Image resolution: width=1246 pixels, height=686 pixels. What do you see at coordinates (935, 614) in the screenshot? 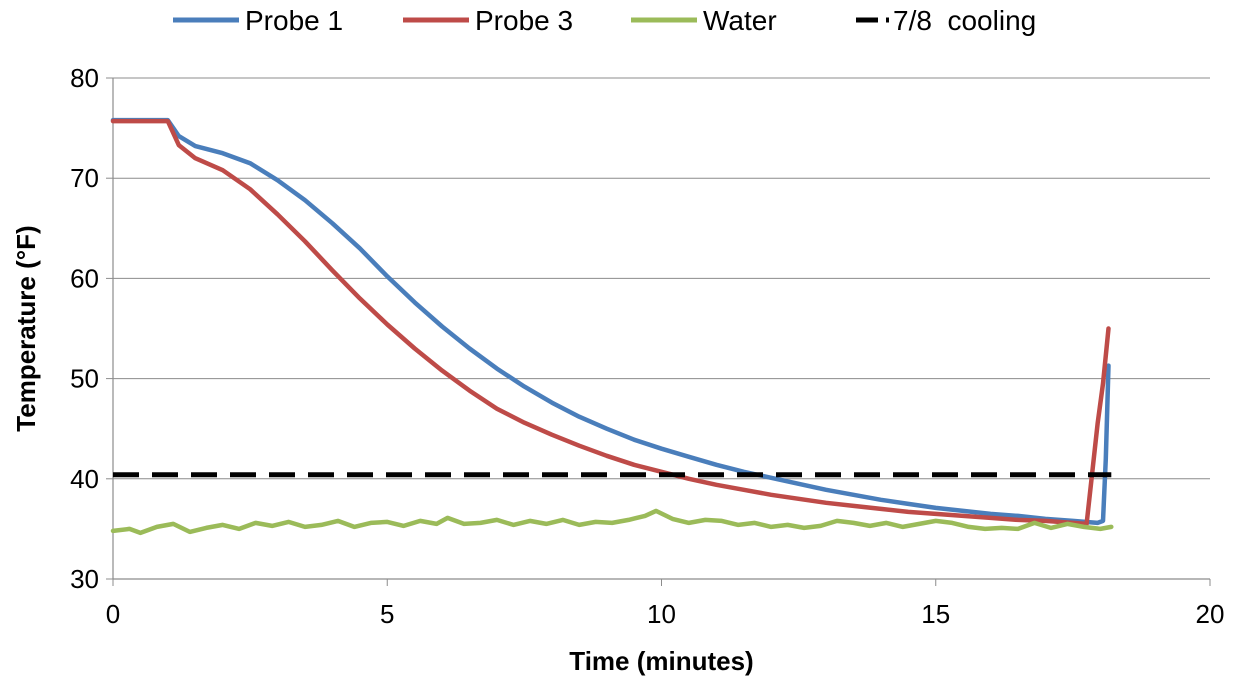
I see `x-tick-label: 15` at bounding box center [935, 614].